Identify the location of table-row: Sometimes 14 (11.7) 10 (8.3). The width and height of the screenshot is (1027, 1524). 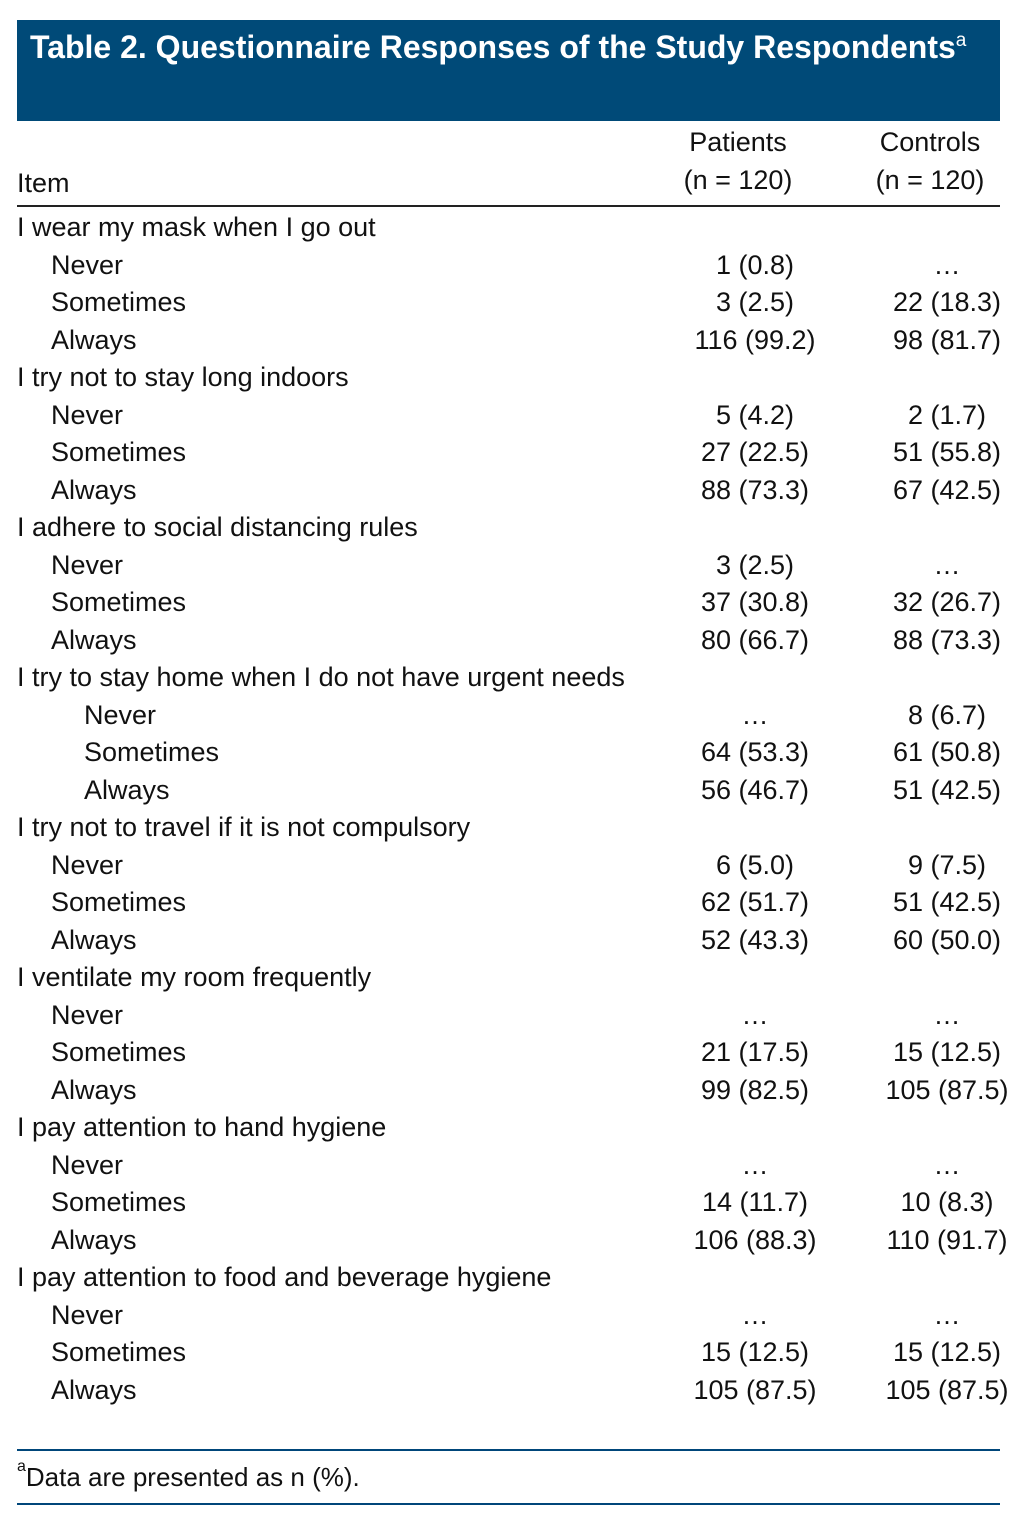
(508, 1203).